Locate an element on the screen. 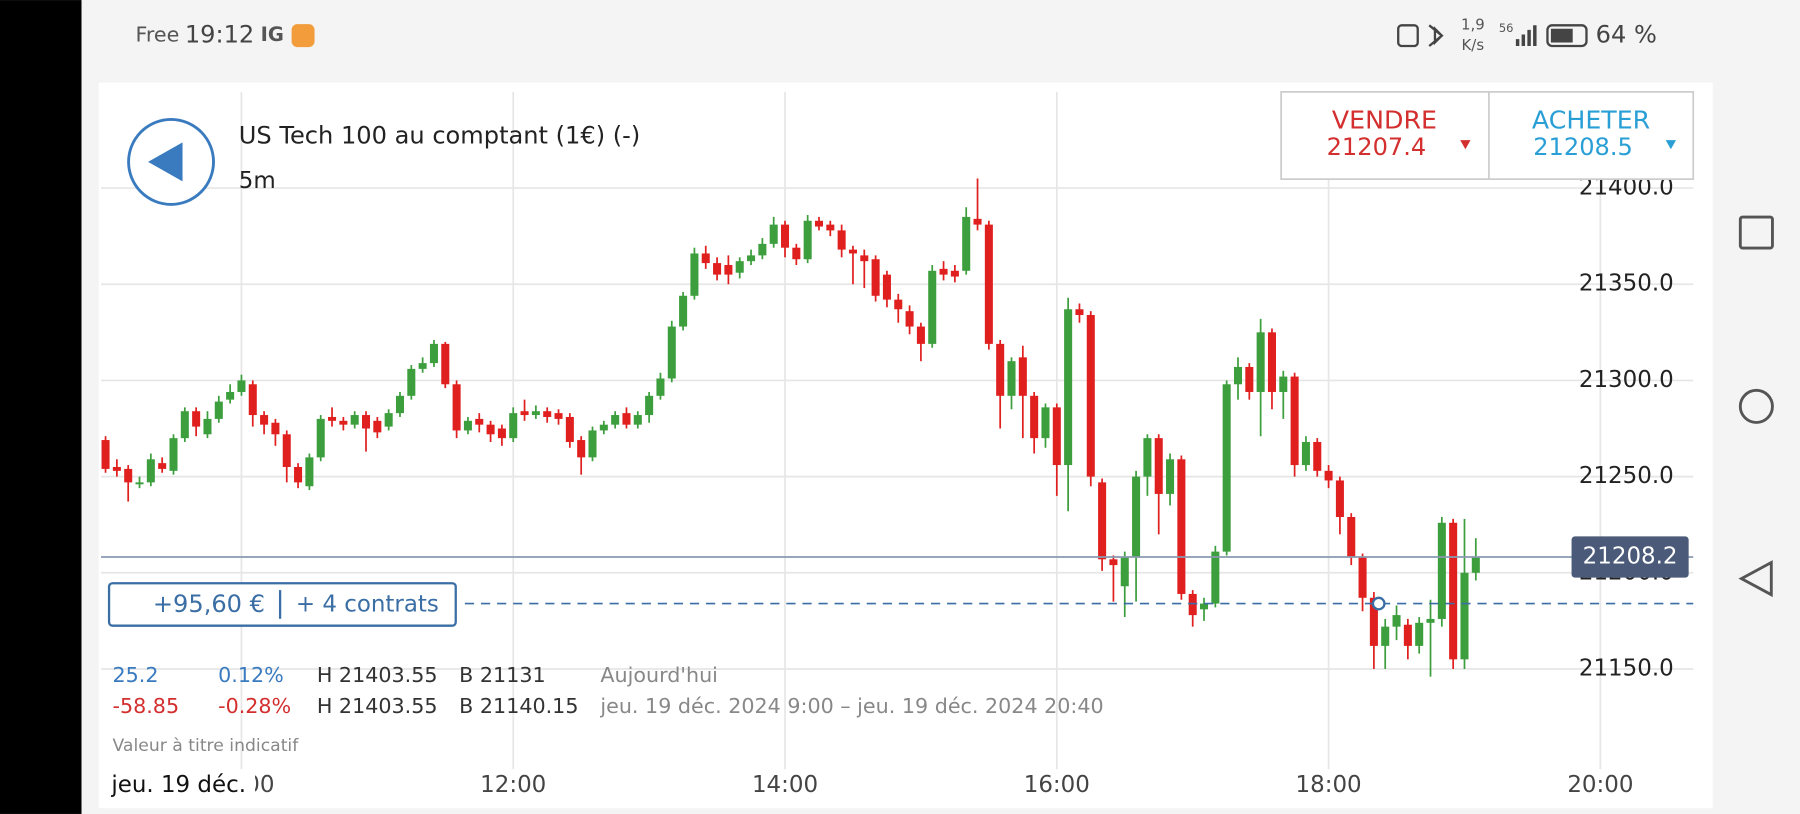  position-size: + 4 contrats is located at coordinates (367, 605).